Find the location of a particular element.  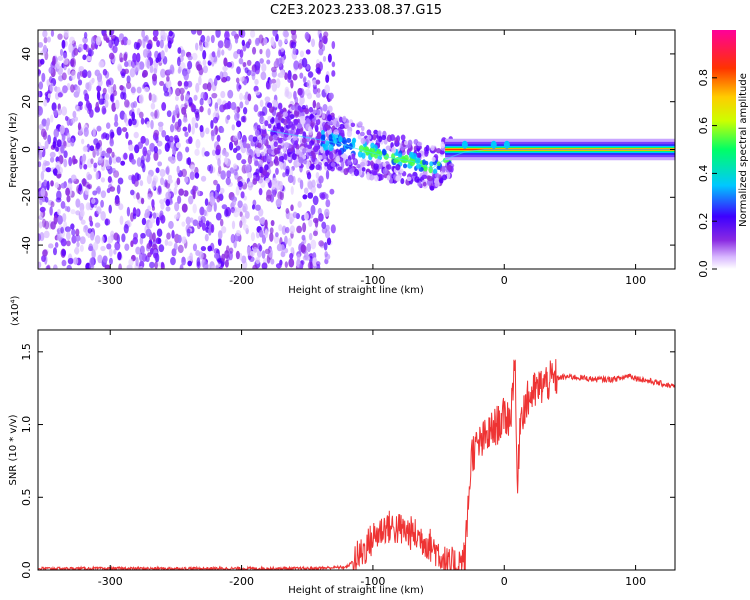

colorbar-tick-label: 0.8 is located at coordinates (703, 78).